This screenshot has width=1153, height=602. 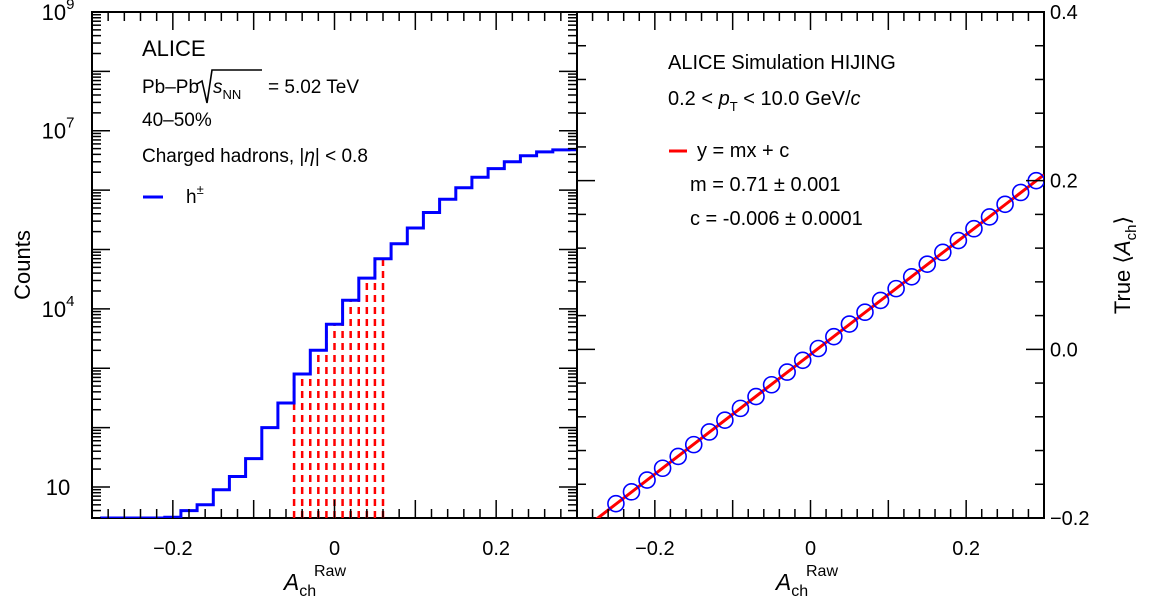 I want to click on pt-range-text: 0.2 < pT < 10.0 GeV/c, so click(x=764, y=101).